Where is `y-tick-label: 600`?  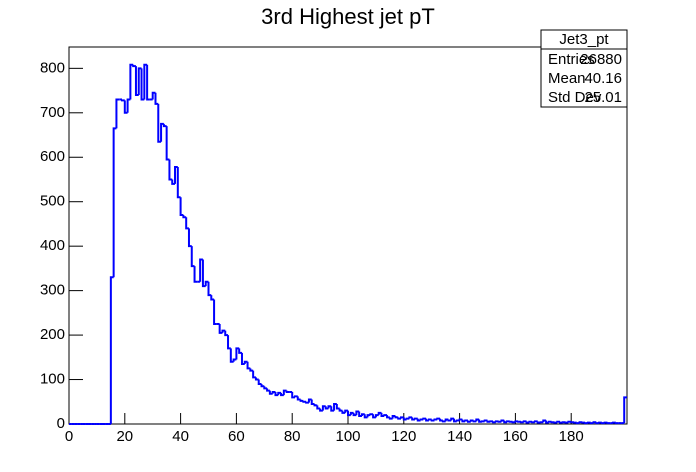
y-tick-label: 600 is located at coordinates (52, 156).